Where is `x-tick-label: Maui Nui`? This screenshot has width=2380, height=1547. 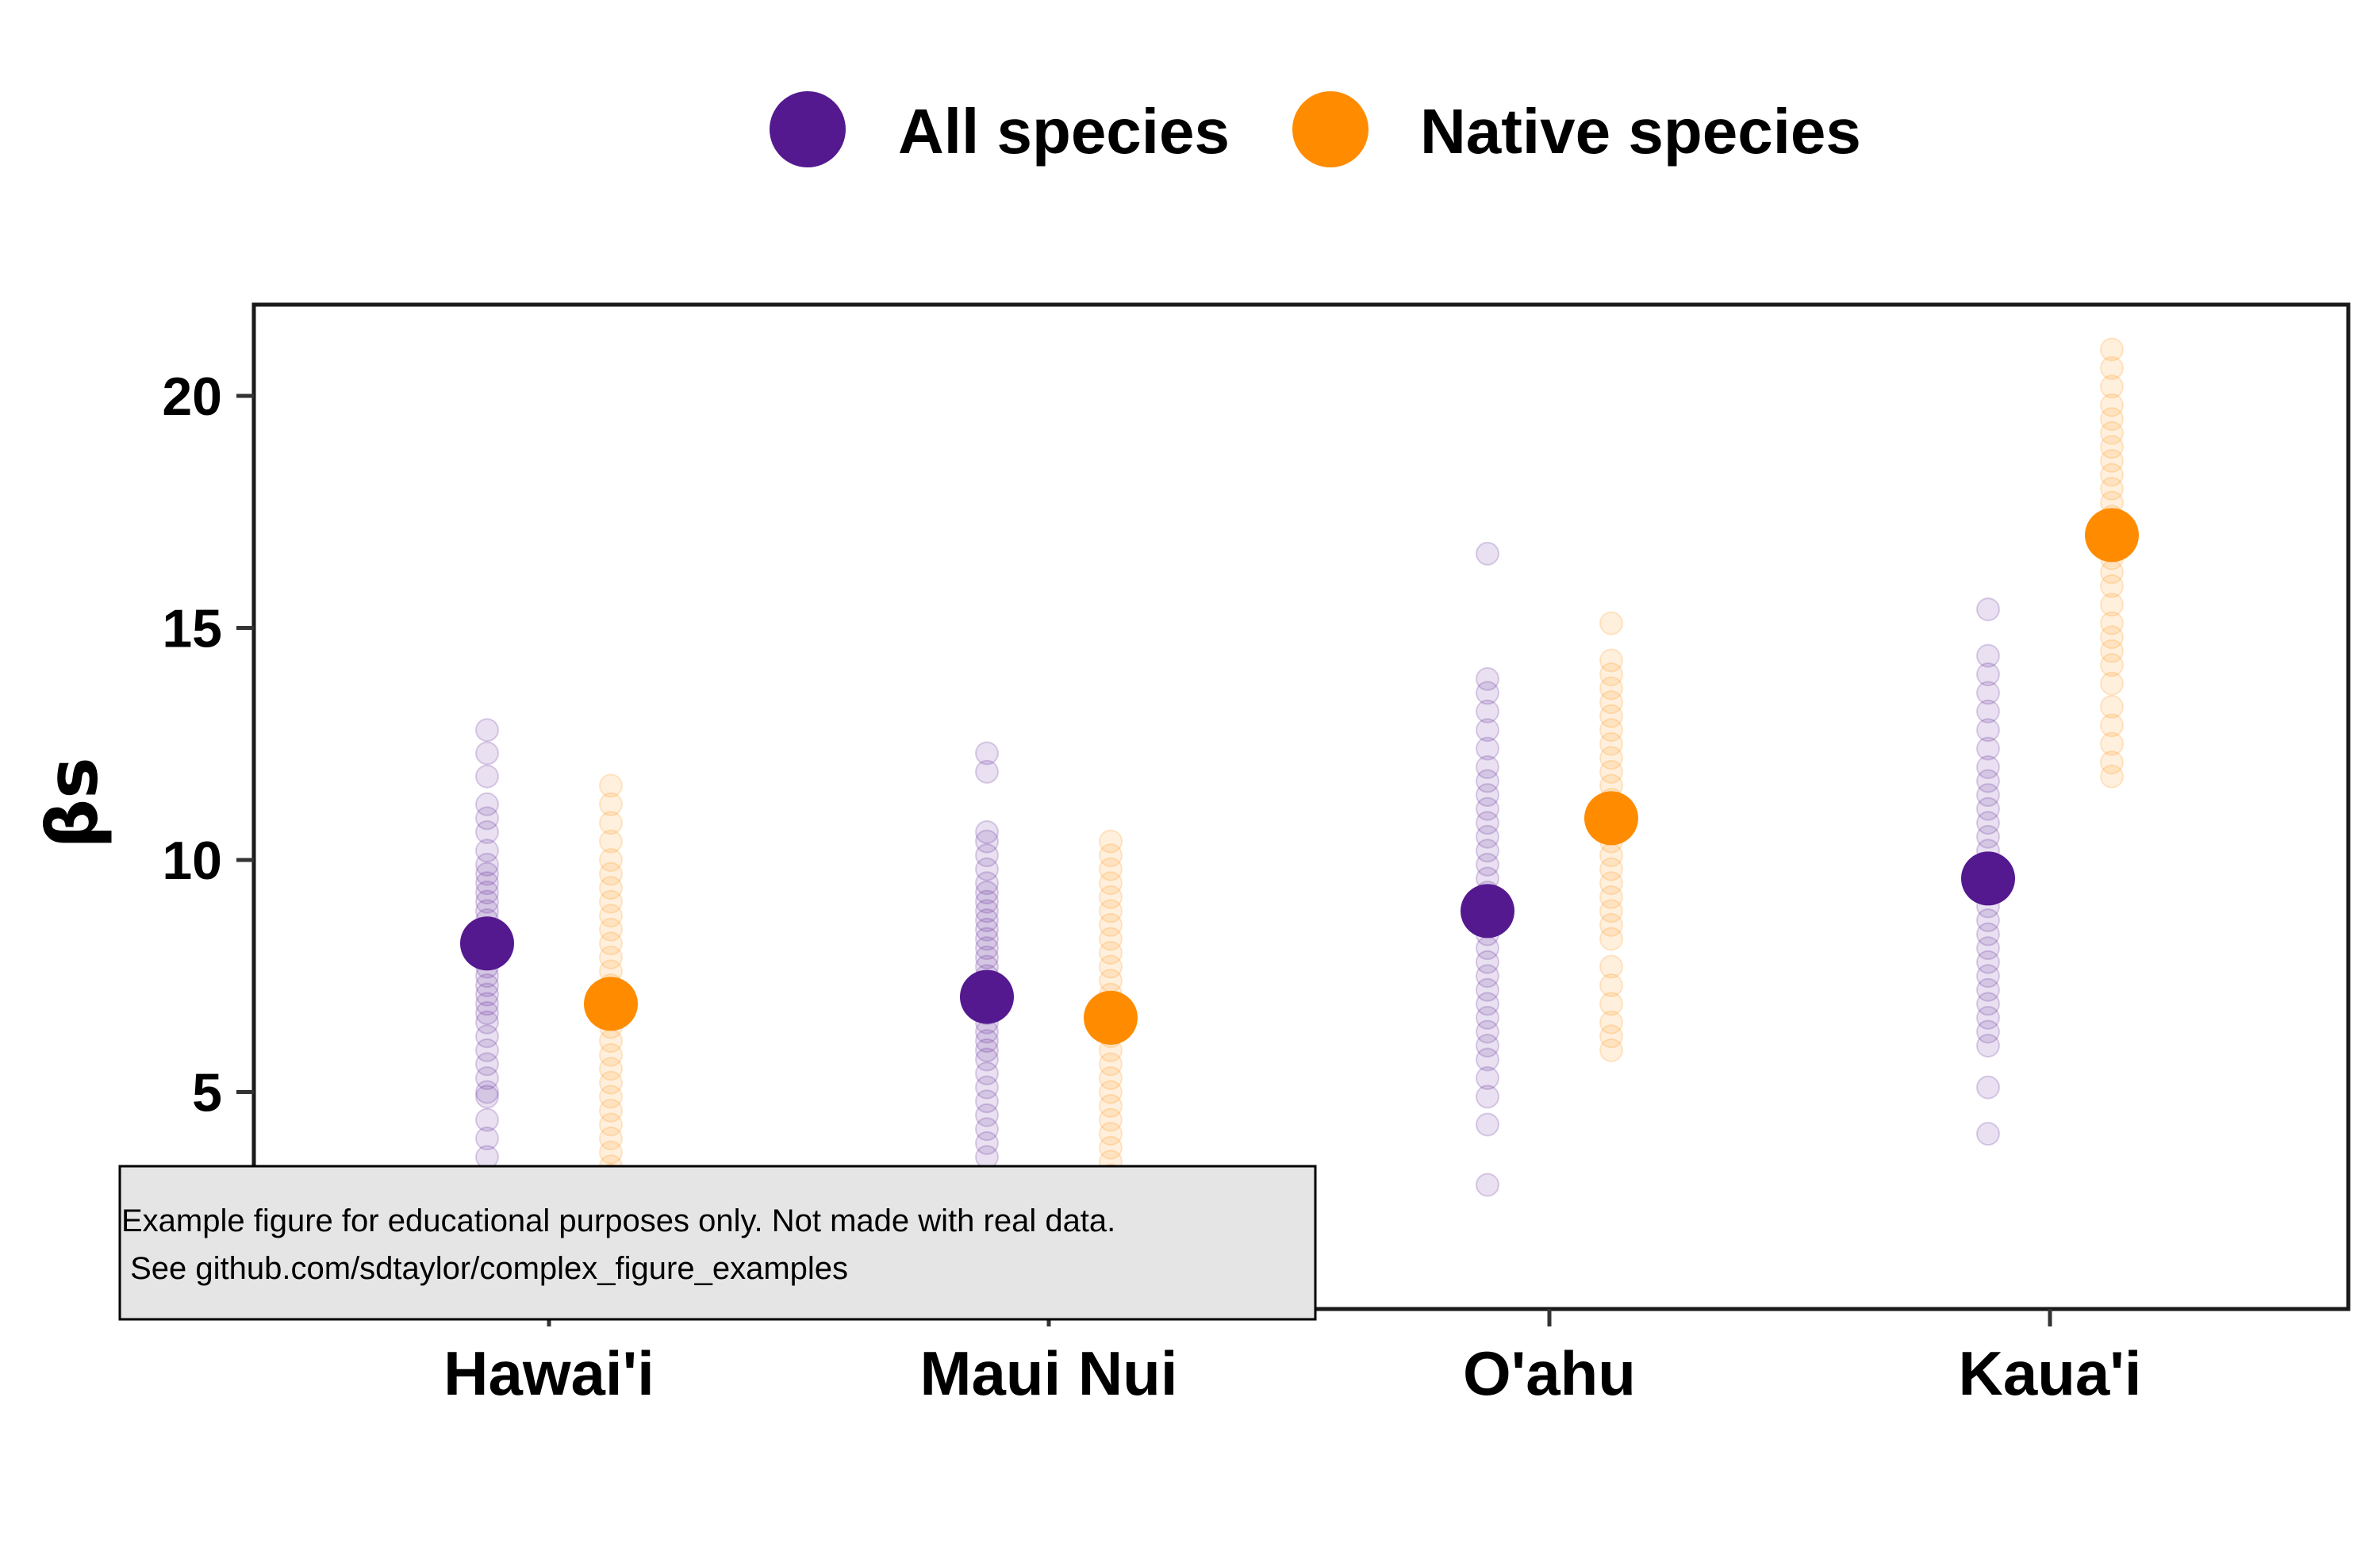
x-tick-label: Maui Nui is located at coordinates (1049, 1373).